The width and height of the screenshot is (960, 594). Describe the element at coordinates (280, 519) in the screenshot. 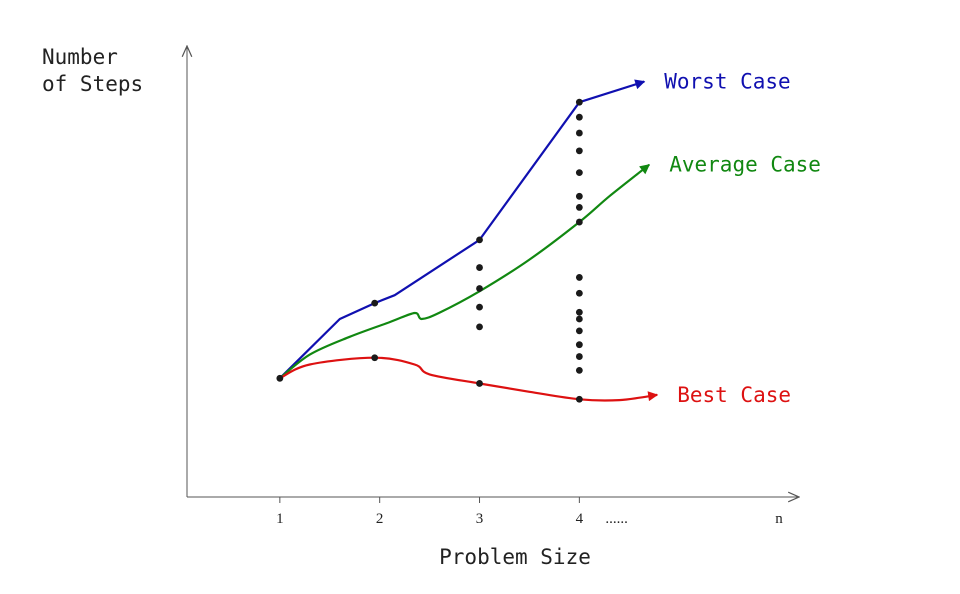

I see `x-tick-label-1: 1` at that location.